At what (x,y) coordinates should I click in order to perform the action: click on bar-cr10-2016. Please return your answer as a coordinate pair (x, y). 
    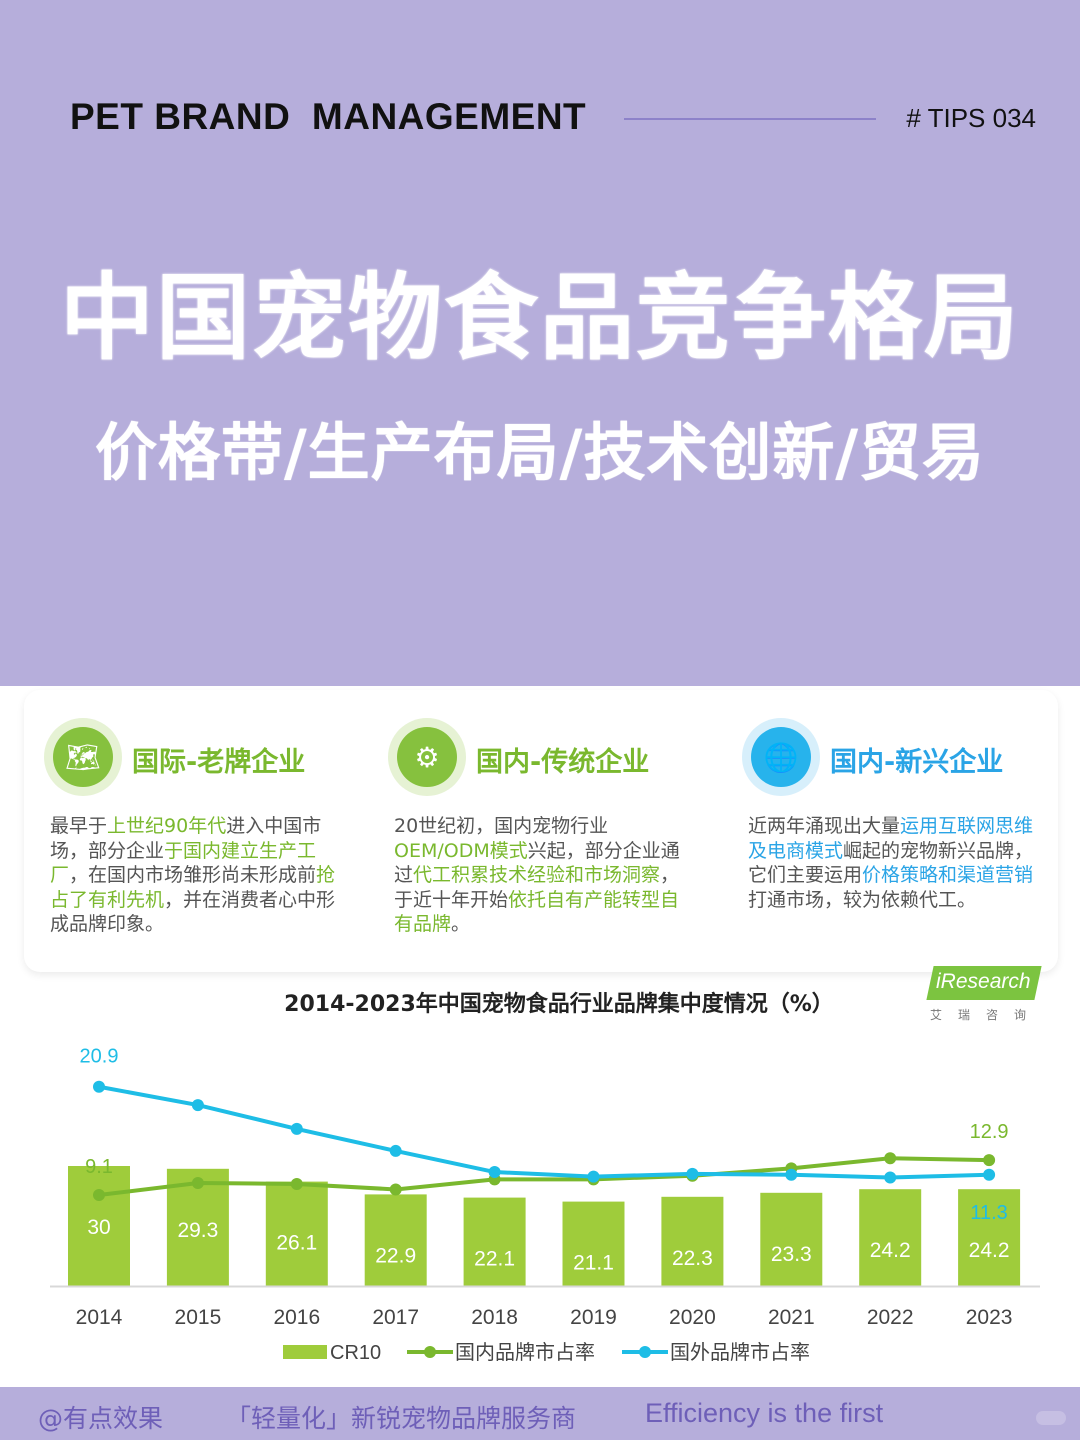
    Looking at the image, I should click on (296, 1233).